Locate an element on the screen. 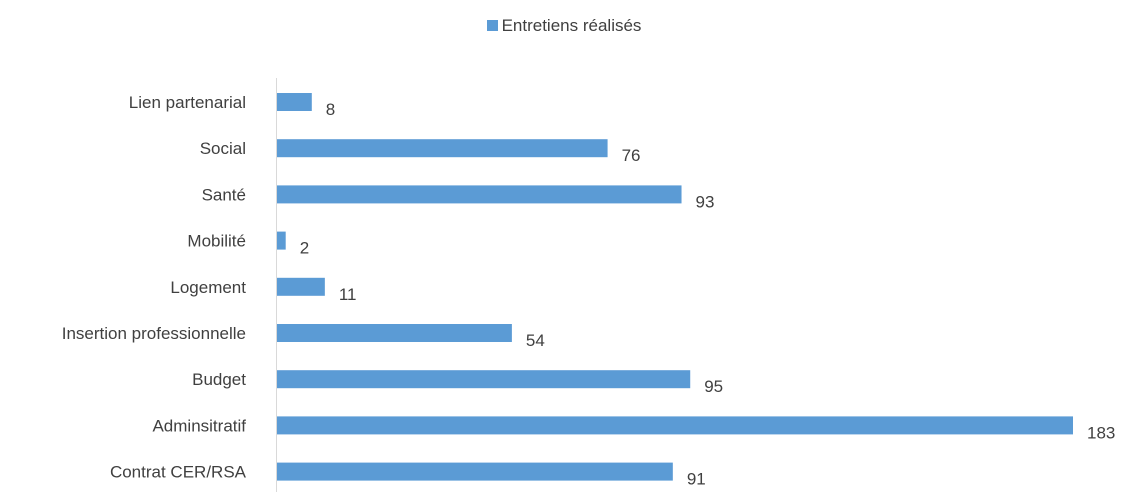  category-label: Social is located at coordinates (223, 148).